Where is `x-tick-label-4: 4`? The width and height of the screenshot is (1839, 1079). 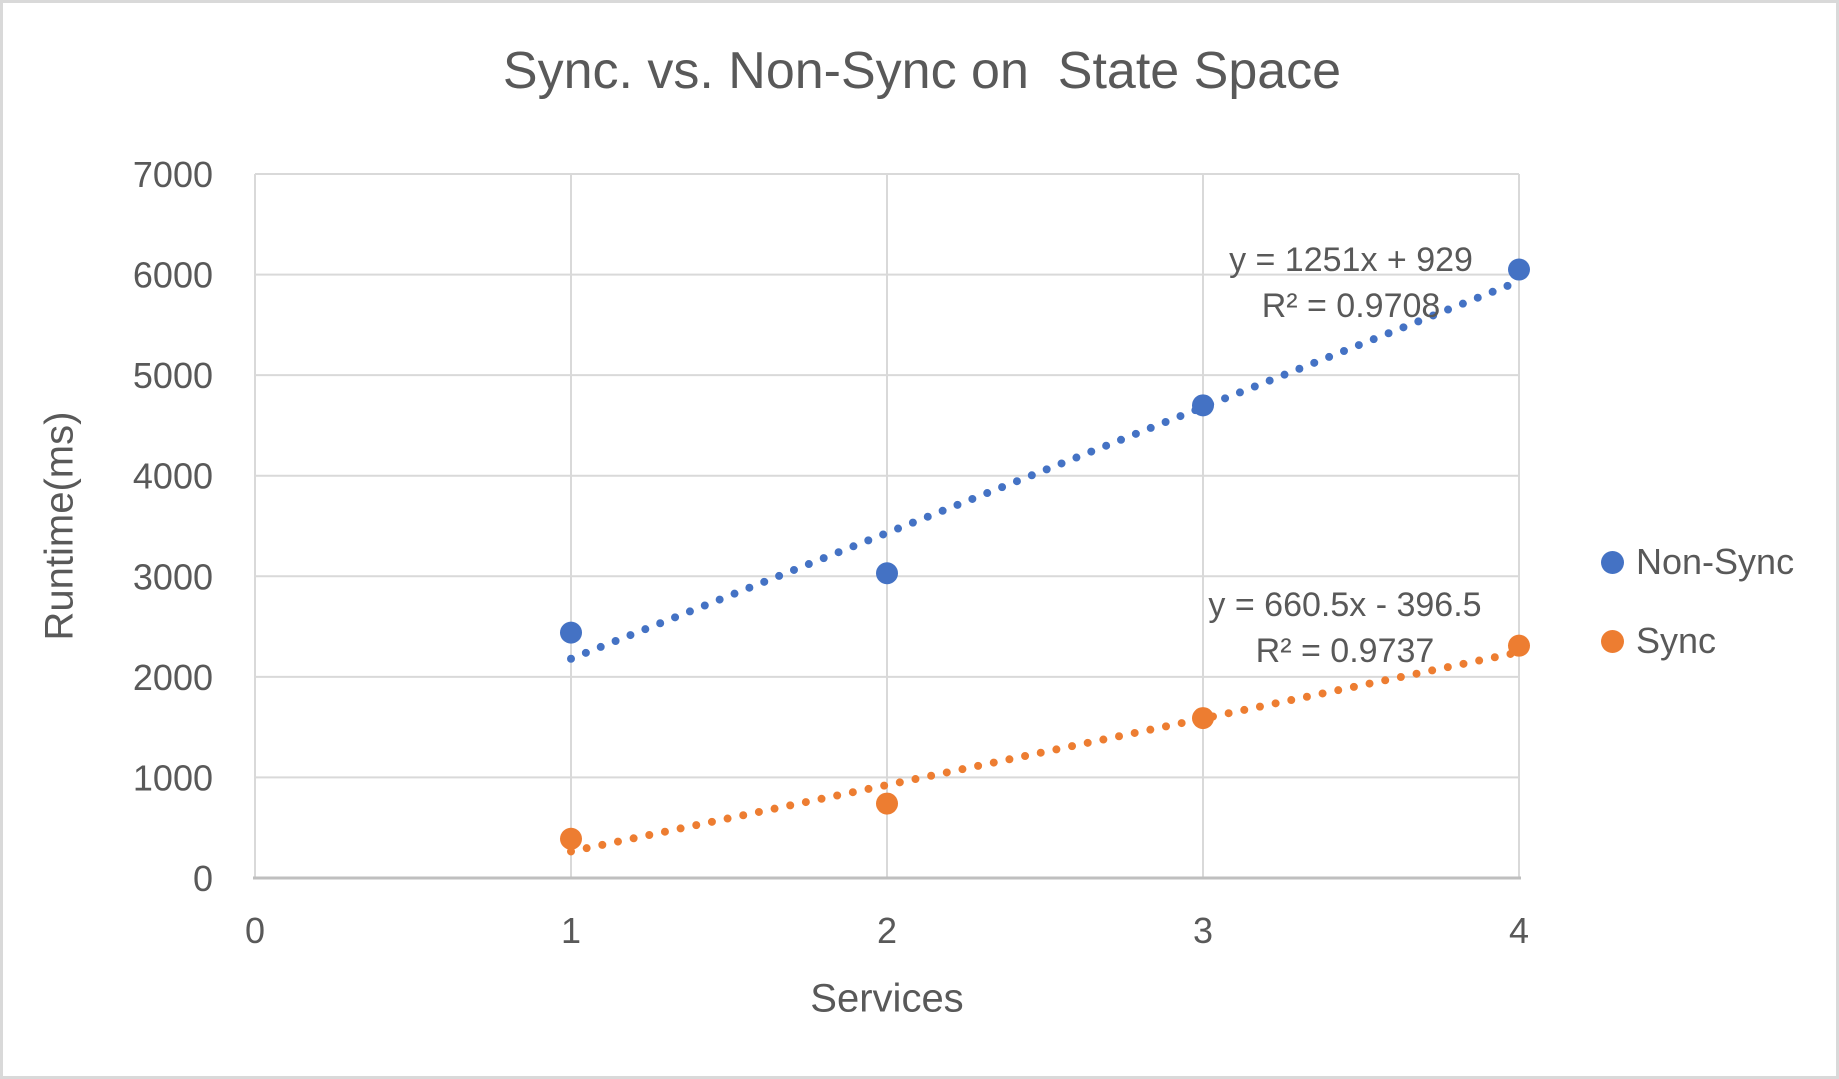 x-tick-label-4: 4 is located at coordinates (1519, 930).